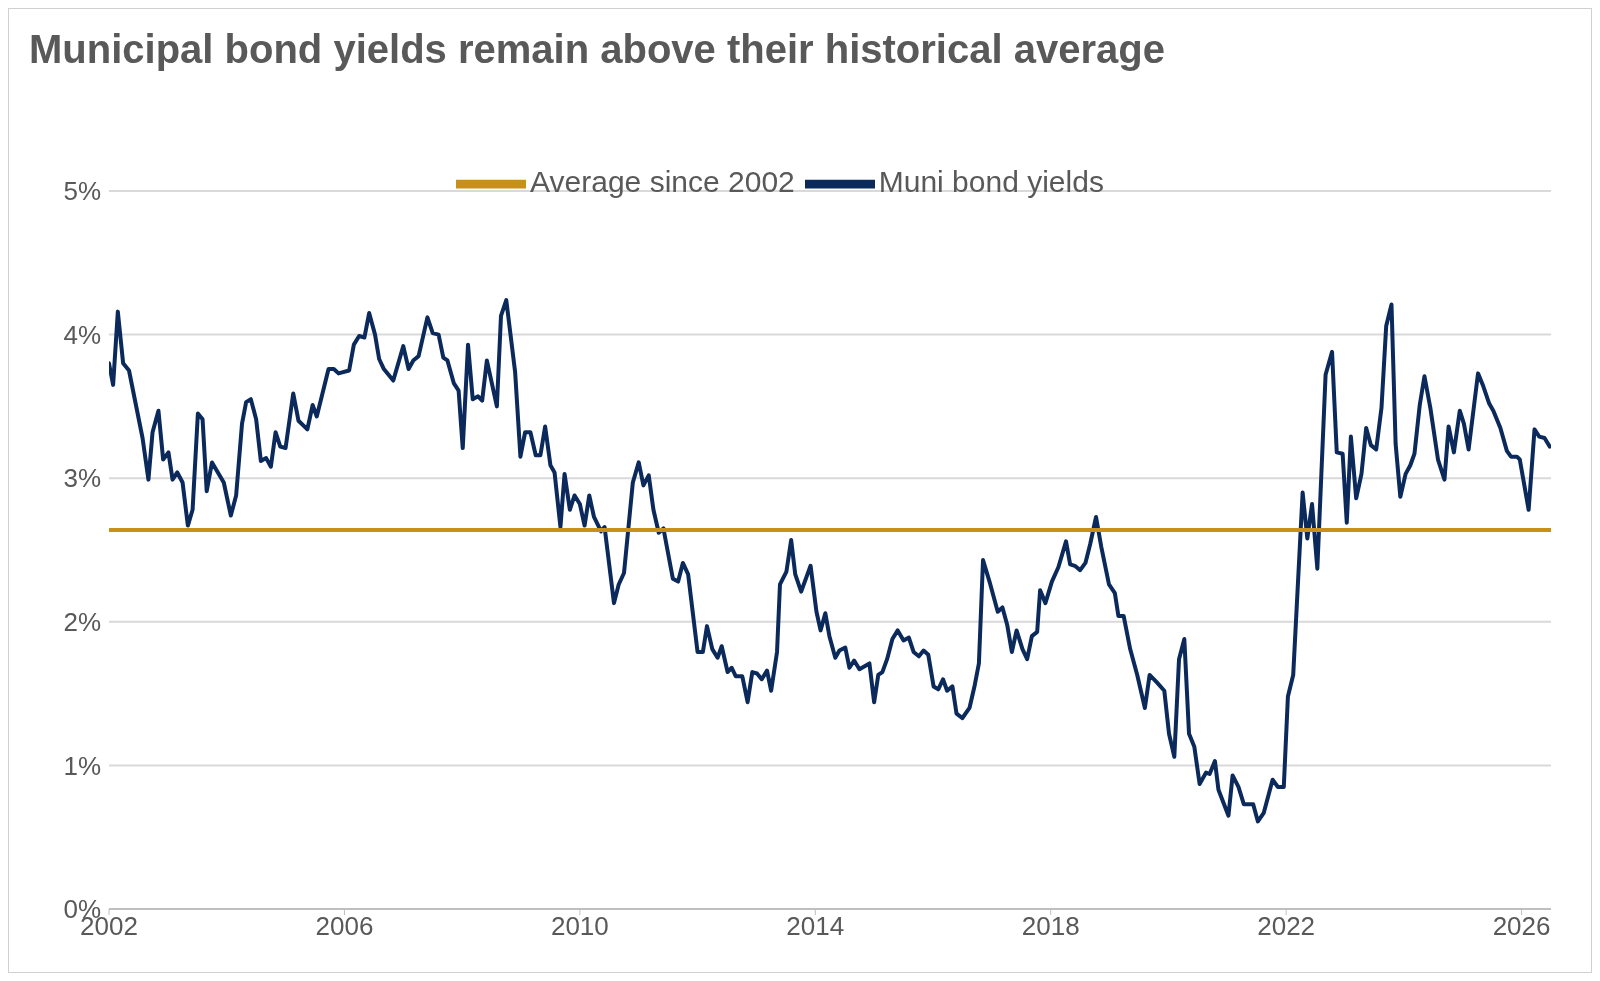 The image size is (1600, 981). What do you see at coordinates (815, 926) in the screenshot?
I see `x-tick-label: 2014` at bounding box center [815, 926].